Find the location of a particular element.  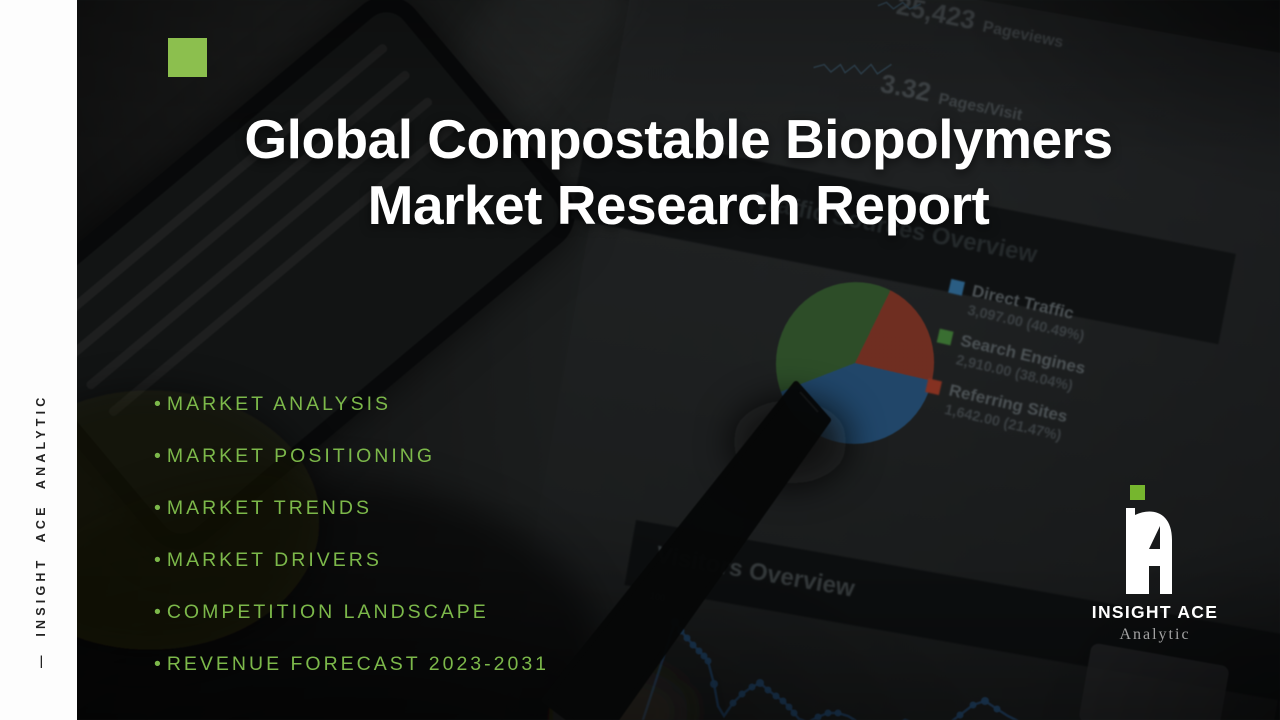

bullet-label: MARKET TRENDS is located at coordinates (269, 508).